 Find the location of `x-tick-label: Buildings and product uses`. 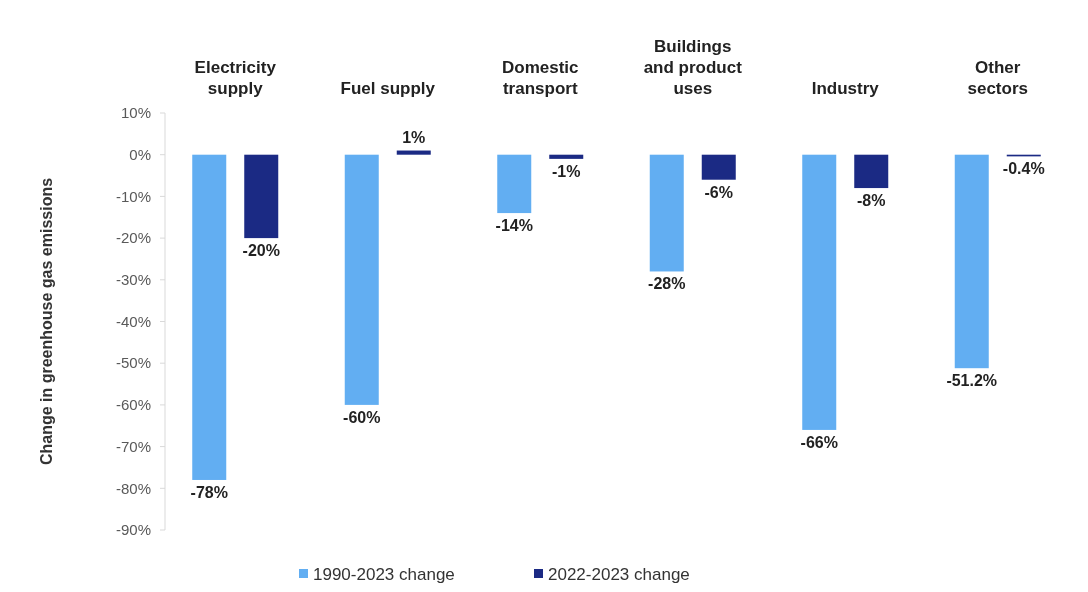

x-tick-label: Buildings and product uses is located at coordinates (693, 67).